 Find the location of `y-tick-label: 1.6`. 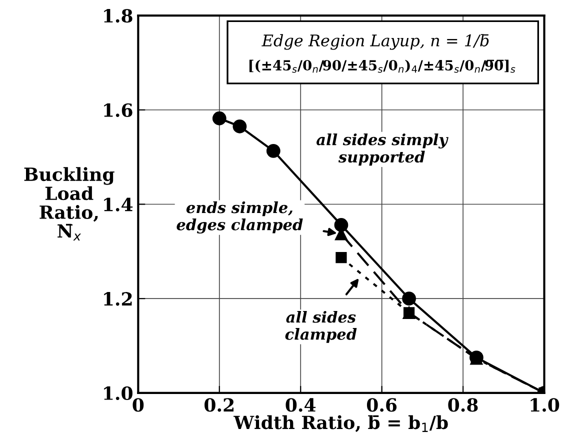

y-tick-label: 1.6 is located at coordinates (118, 110).